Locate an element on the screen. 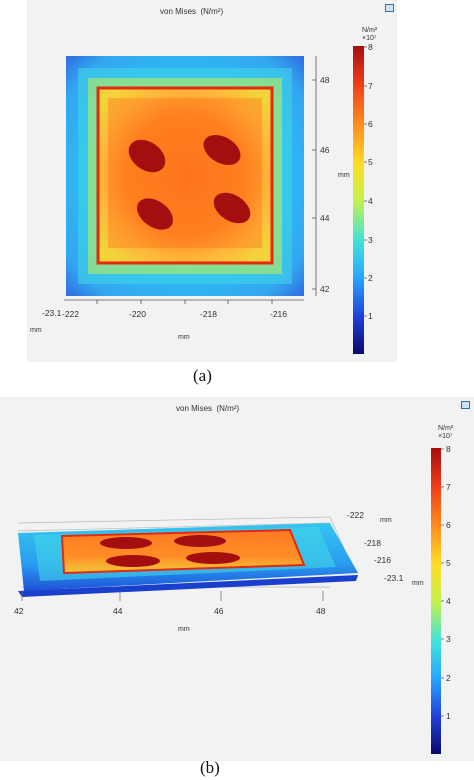 The height and width of the screenshot is (780, 474). y-tick-b: -23.1 is located at coordinates (394, 578).